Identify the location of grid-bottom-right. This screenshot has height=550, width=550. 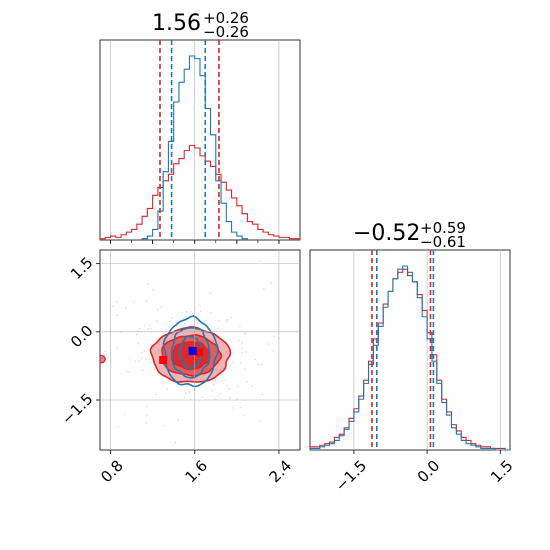
(427, 350).